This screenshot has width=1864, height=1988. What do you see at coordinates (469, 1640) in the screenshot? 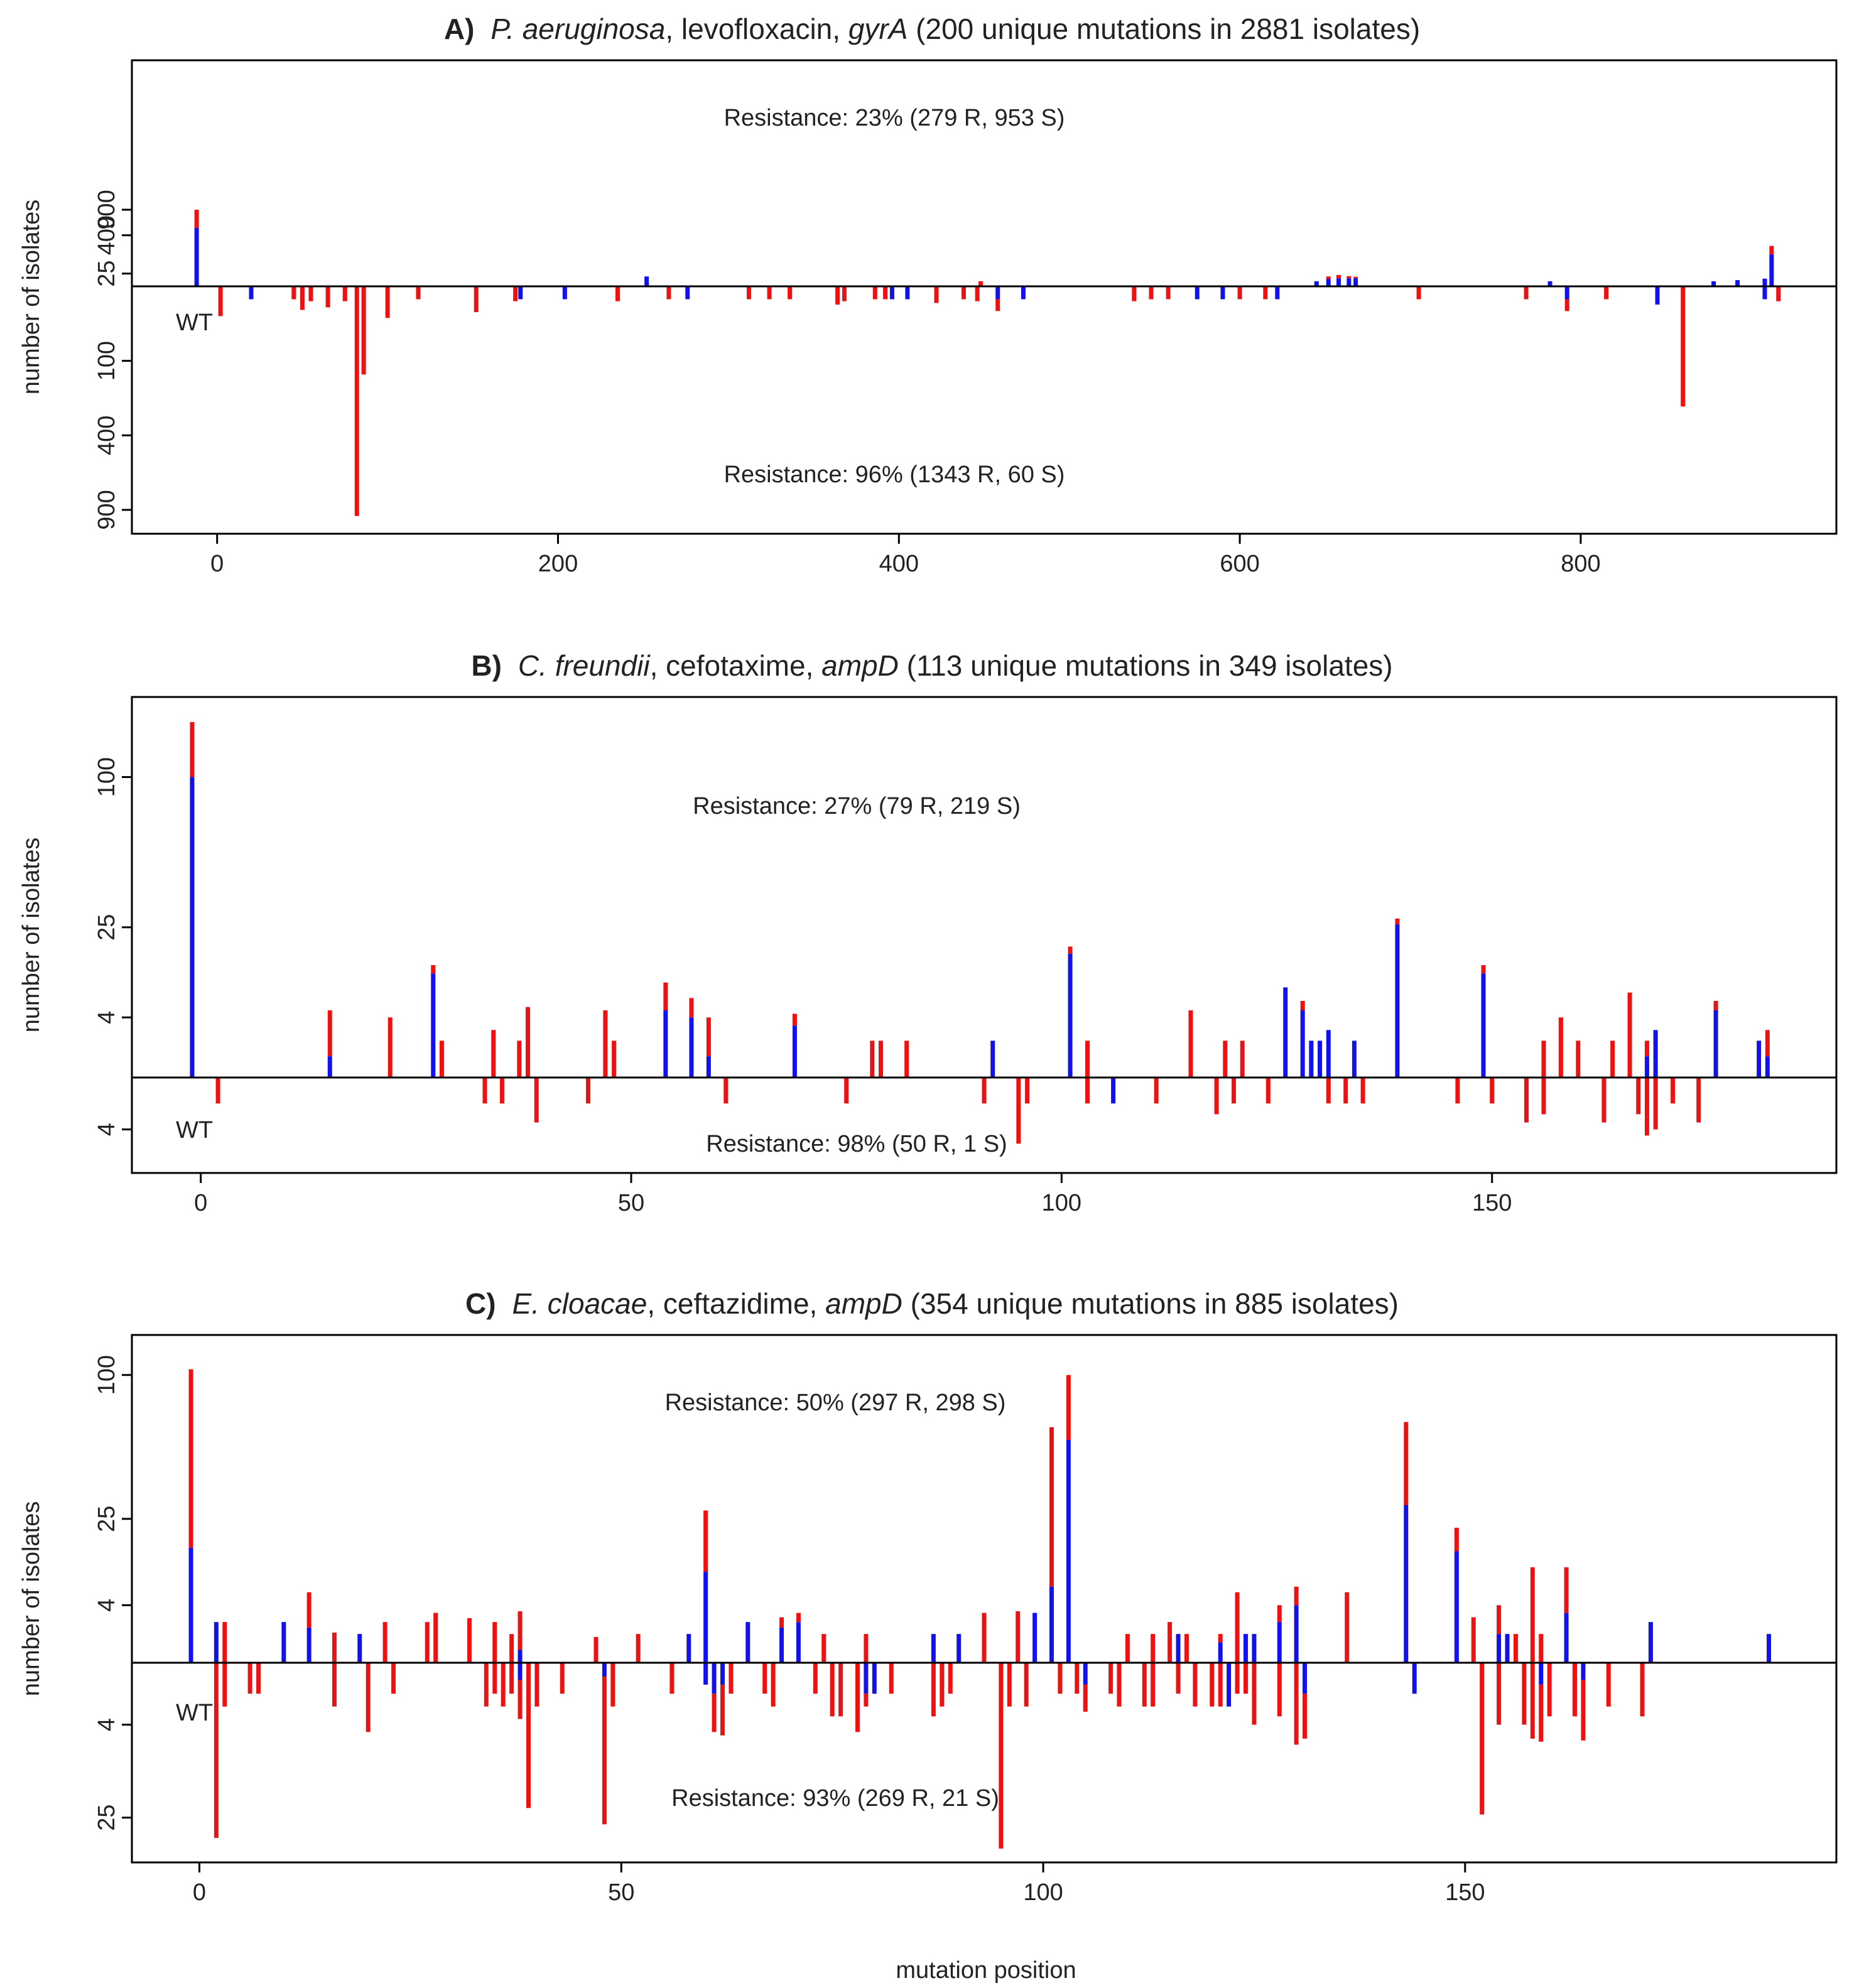
I see `panel-c-bar-above-10-resistant` at bounding box center [469, 1640].